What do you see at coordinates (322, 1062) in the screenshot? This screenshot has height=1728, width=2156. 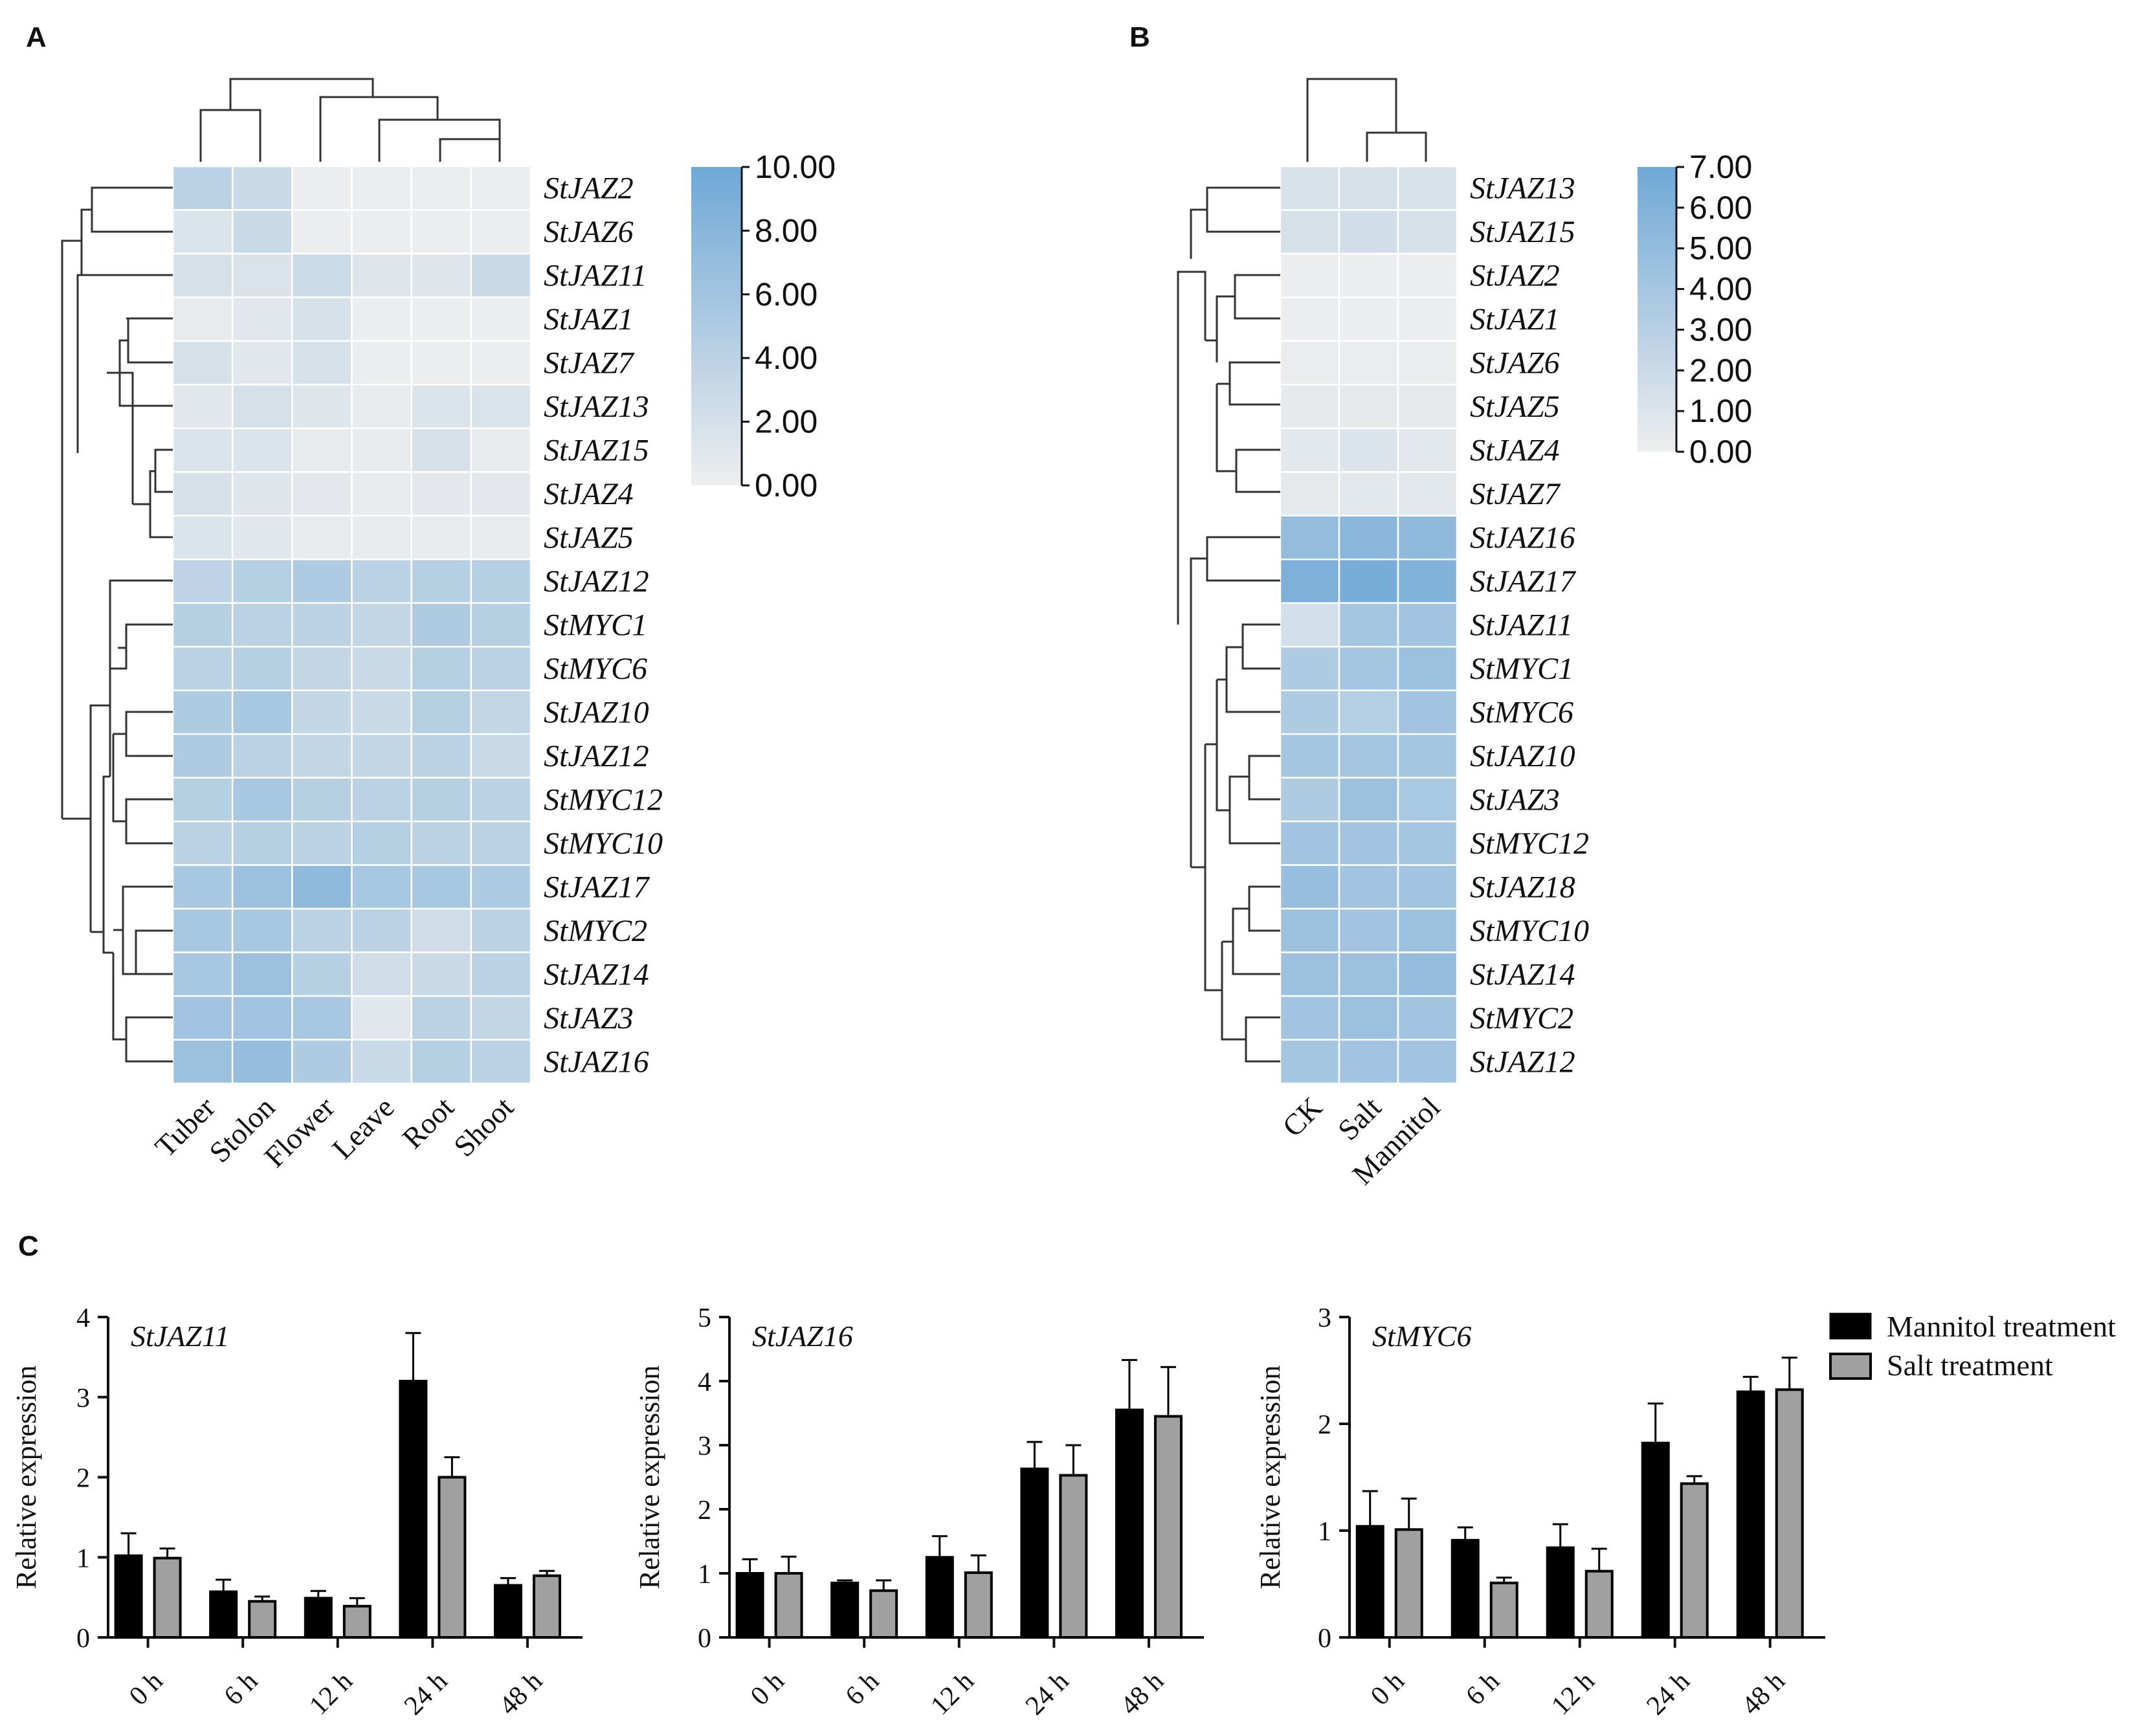 I see `heat-cell-stjaz16-flower` at bounding box center [322, 1062].